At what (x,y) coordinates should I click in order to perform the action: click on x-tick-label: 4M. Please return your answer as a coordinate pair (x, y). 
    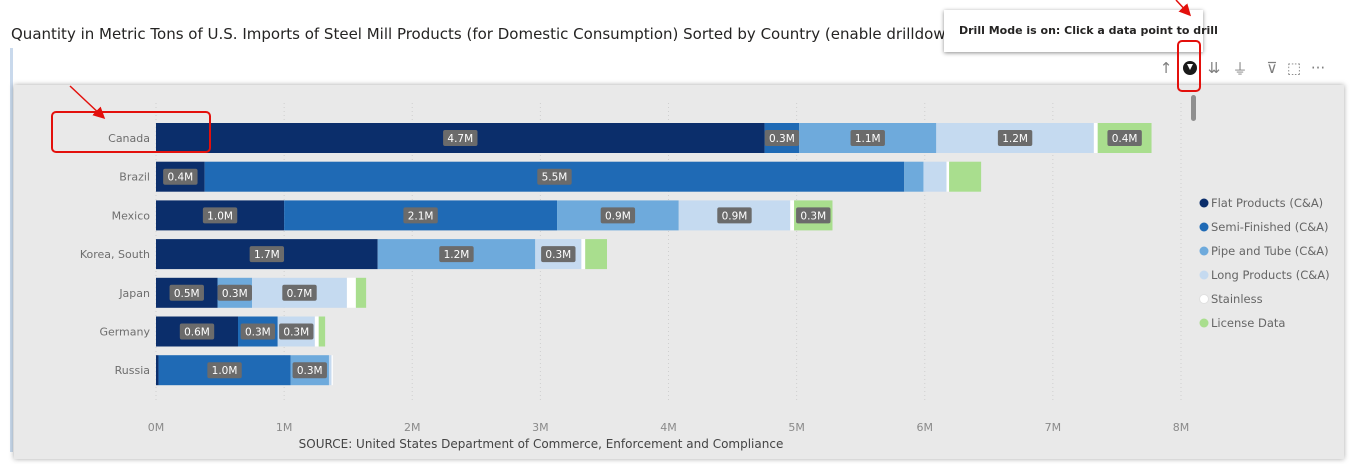
    Looking at the image, I should click on (668, 427).